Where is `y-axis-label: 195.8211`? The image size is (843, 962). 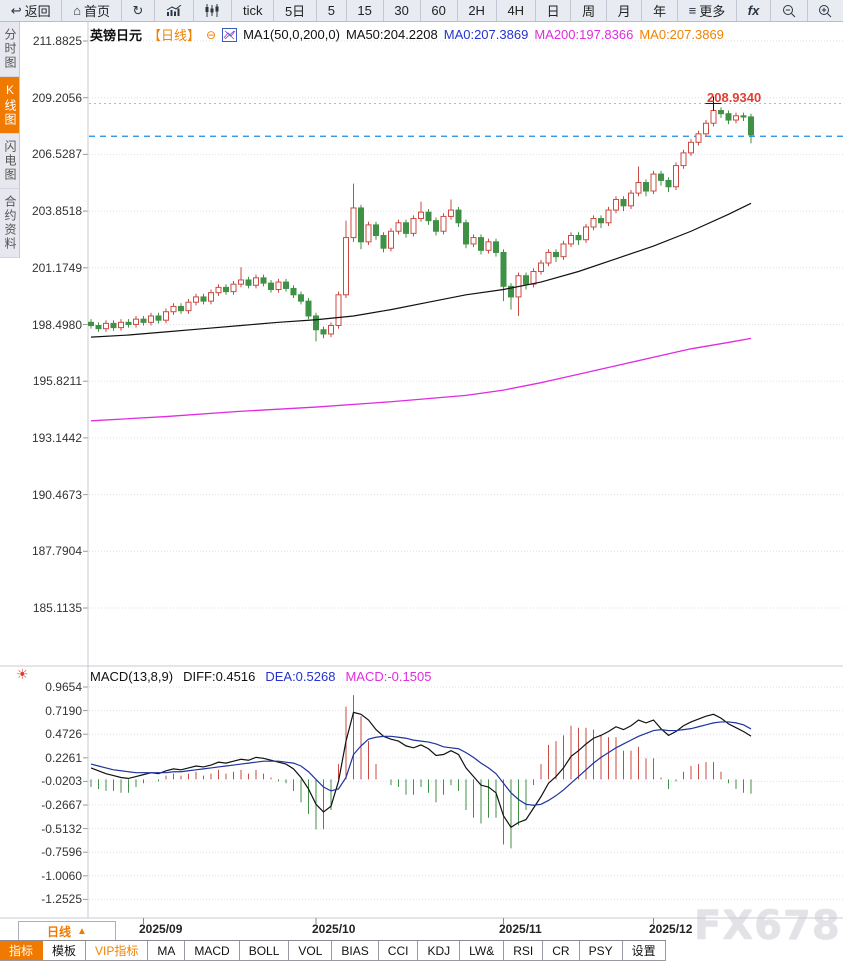
y-axis-label: 195.8211 is located at coordinates (57, 381).